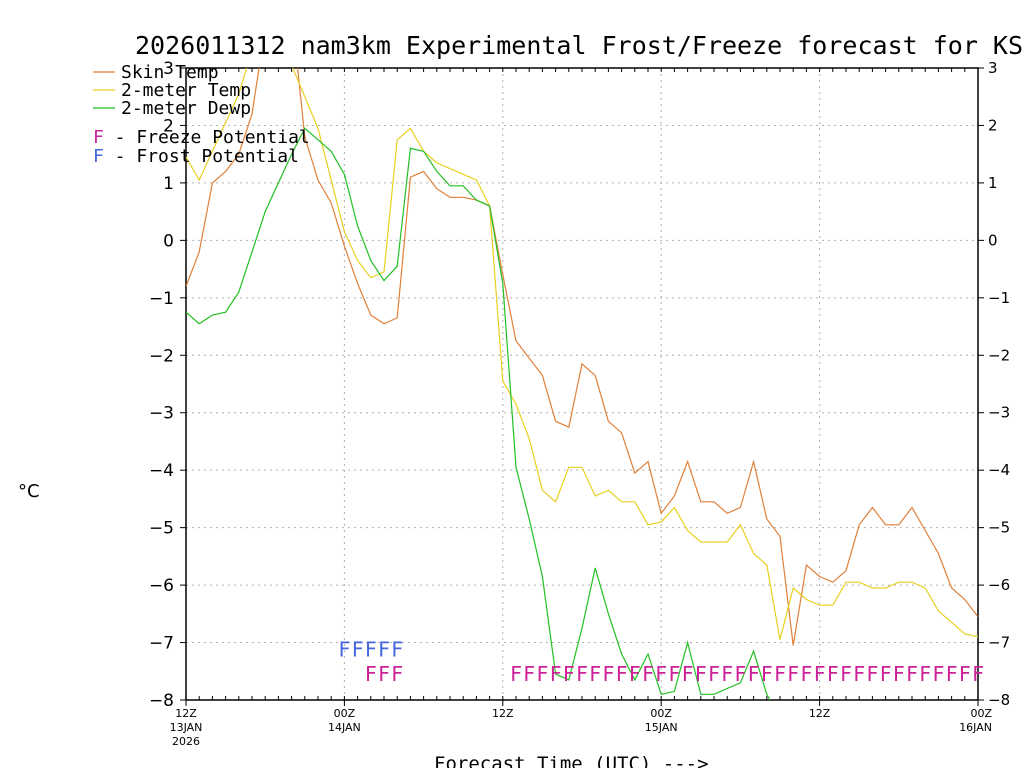 The image size is (1024, 768). I want to click on legend-label: 2-meter Temp, so click(186, 90).